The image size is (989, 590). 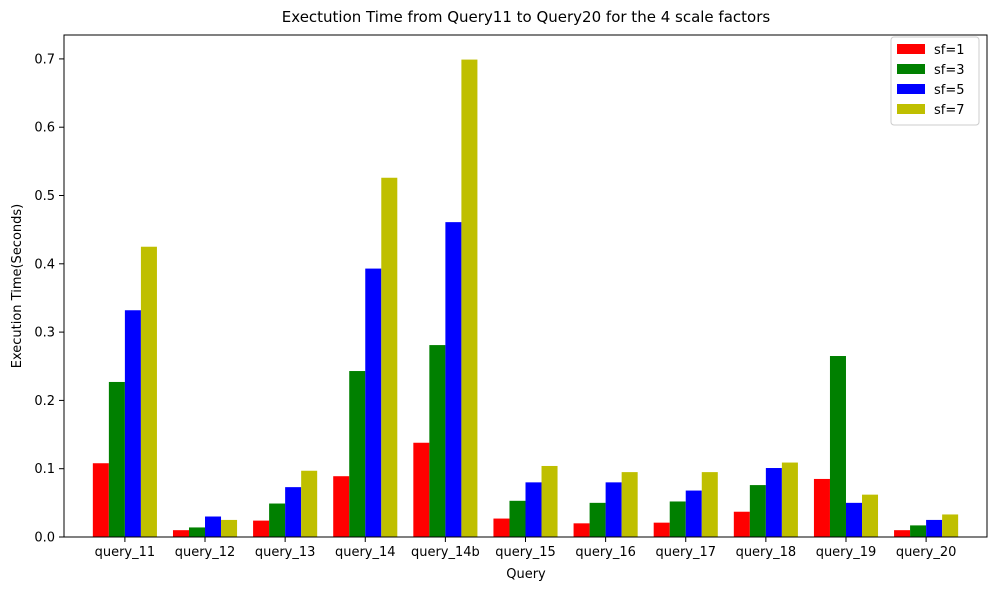 I want to click on legend-label: sf=3, so click(x=949, y=70).